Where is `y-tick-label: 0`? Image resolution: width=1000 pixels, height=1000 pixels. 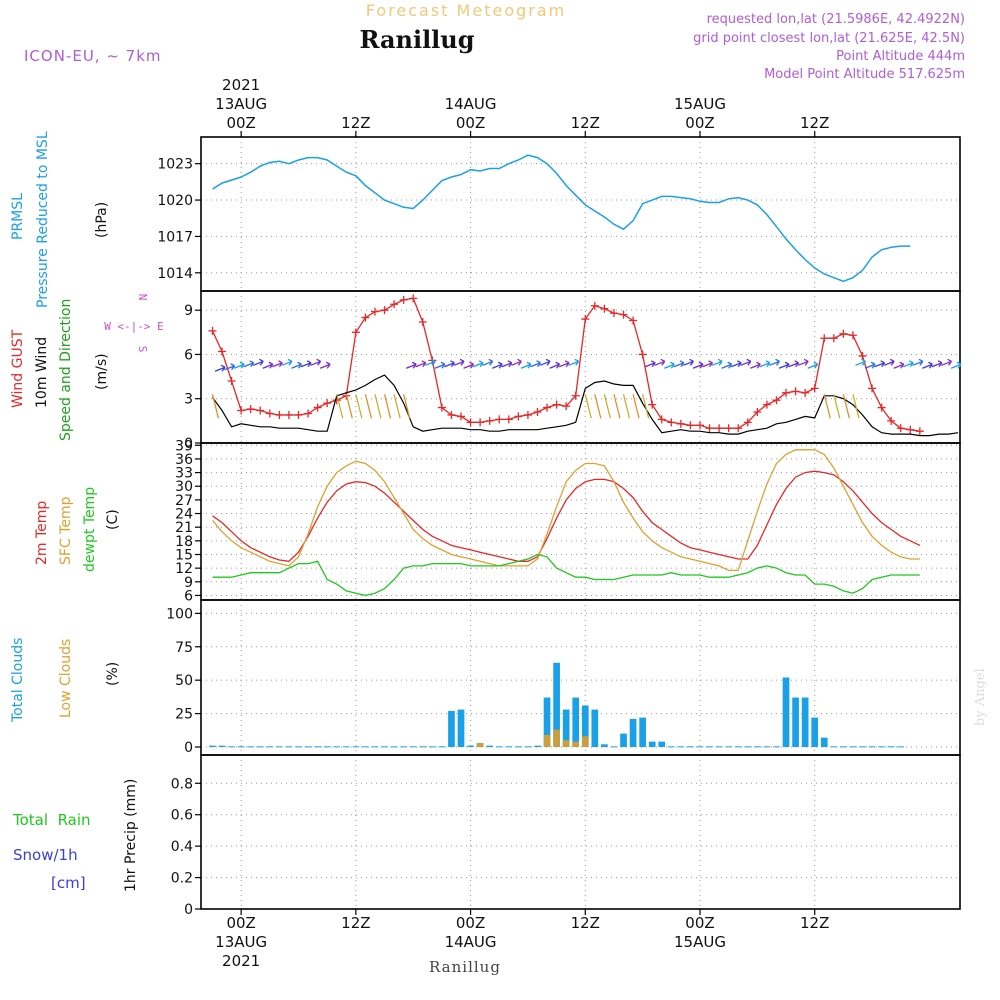 y-tick-label: 0 is located at coordinates (188, 444).